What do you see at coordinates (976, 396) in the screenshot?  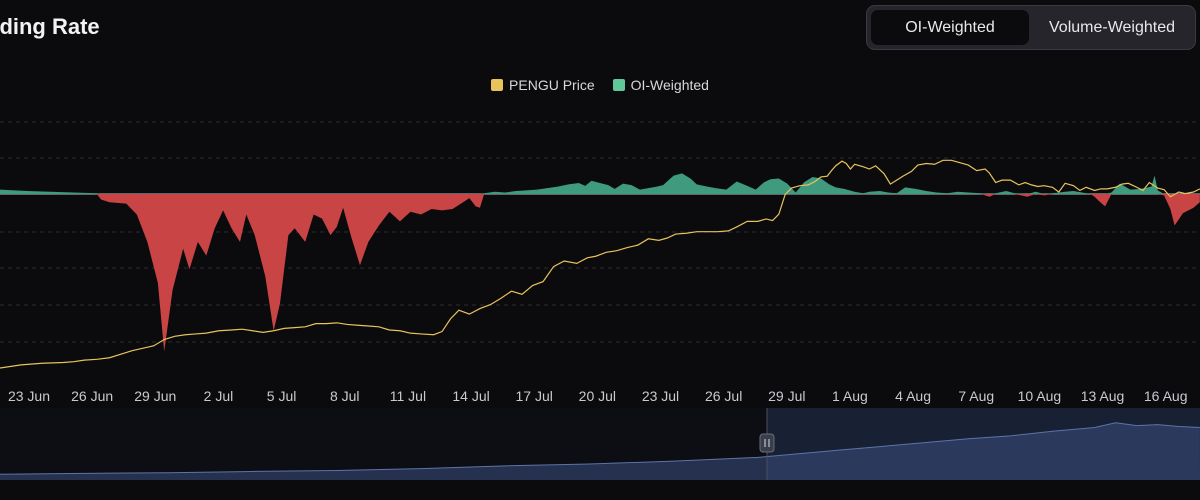 I see `x-tick-label: 7 Aug` at bounding box center [976, 396].